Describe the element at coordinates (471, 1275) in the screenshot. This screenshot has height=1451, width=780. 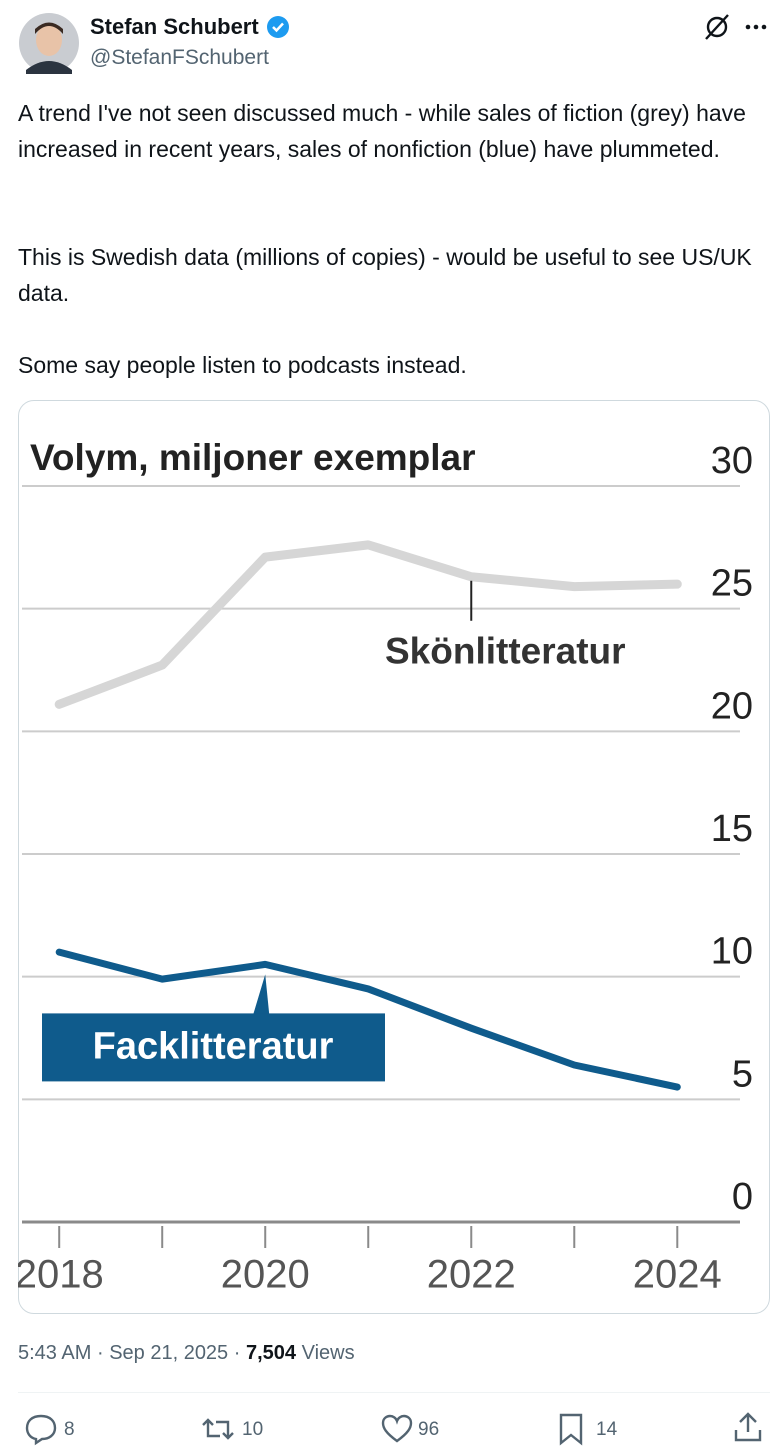
I see `x-tick-label: 2022` at that location.